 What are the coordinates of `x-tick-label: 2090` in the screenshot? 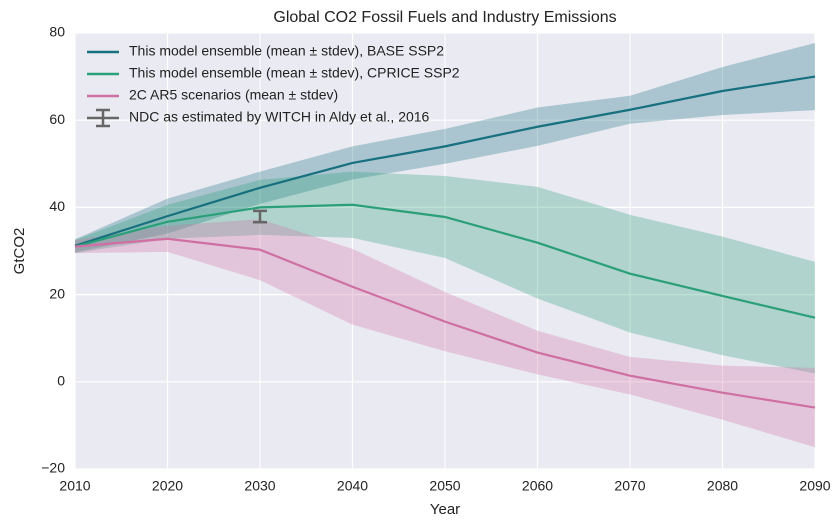 It's located at (814, 486).